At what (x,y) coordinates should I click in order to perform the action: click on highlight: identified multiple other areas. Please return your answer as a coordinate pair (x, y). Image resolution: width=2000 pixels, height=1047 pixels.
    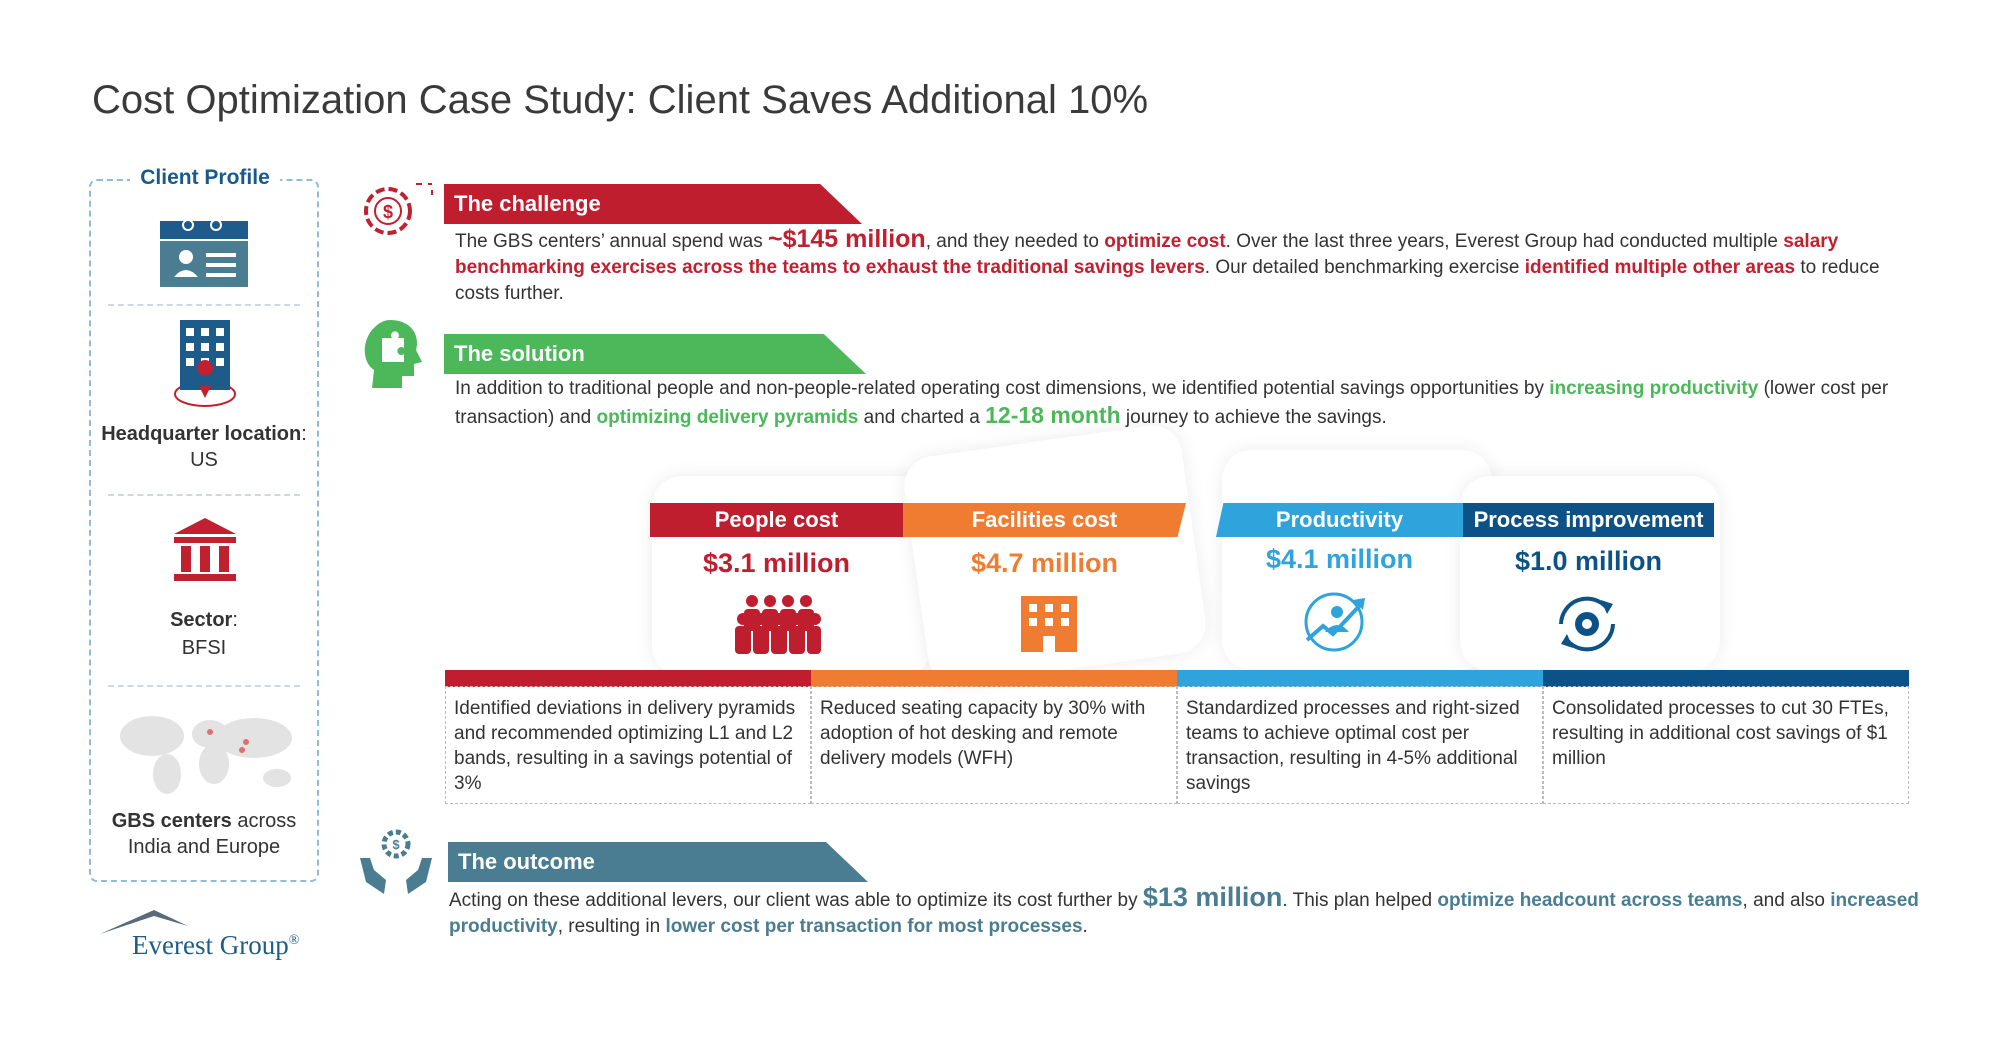
    Looking at the image, I should click on (1660, 267).